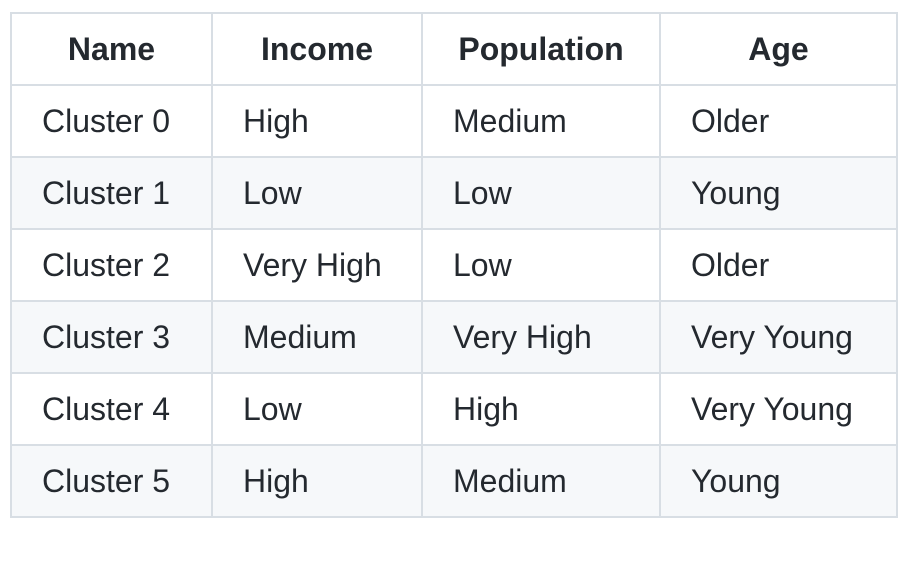 This screenshot has width=910, height=562. I want to click on table-row: Cluster 5 High Medium Young, so click(454, 481).